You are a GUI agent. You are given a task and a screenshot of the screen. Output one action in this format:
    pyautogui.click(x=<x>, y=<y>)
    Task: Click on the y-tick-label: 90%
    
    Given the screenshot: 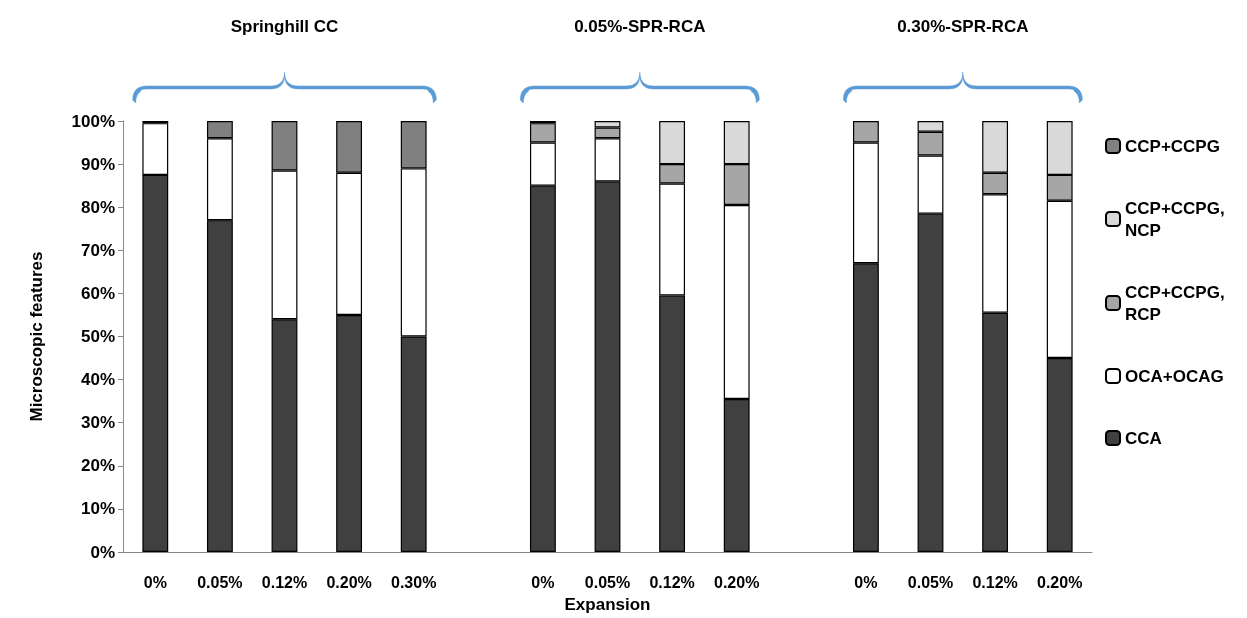 What is the action you would take?
    pyautogui.click(x=97, y=164)
    